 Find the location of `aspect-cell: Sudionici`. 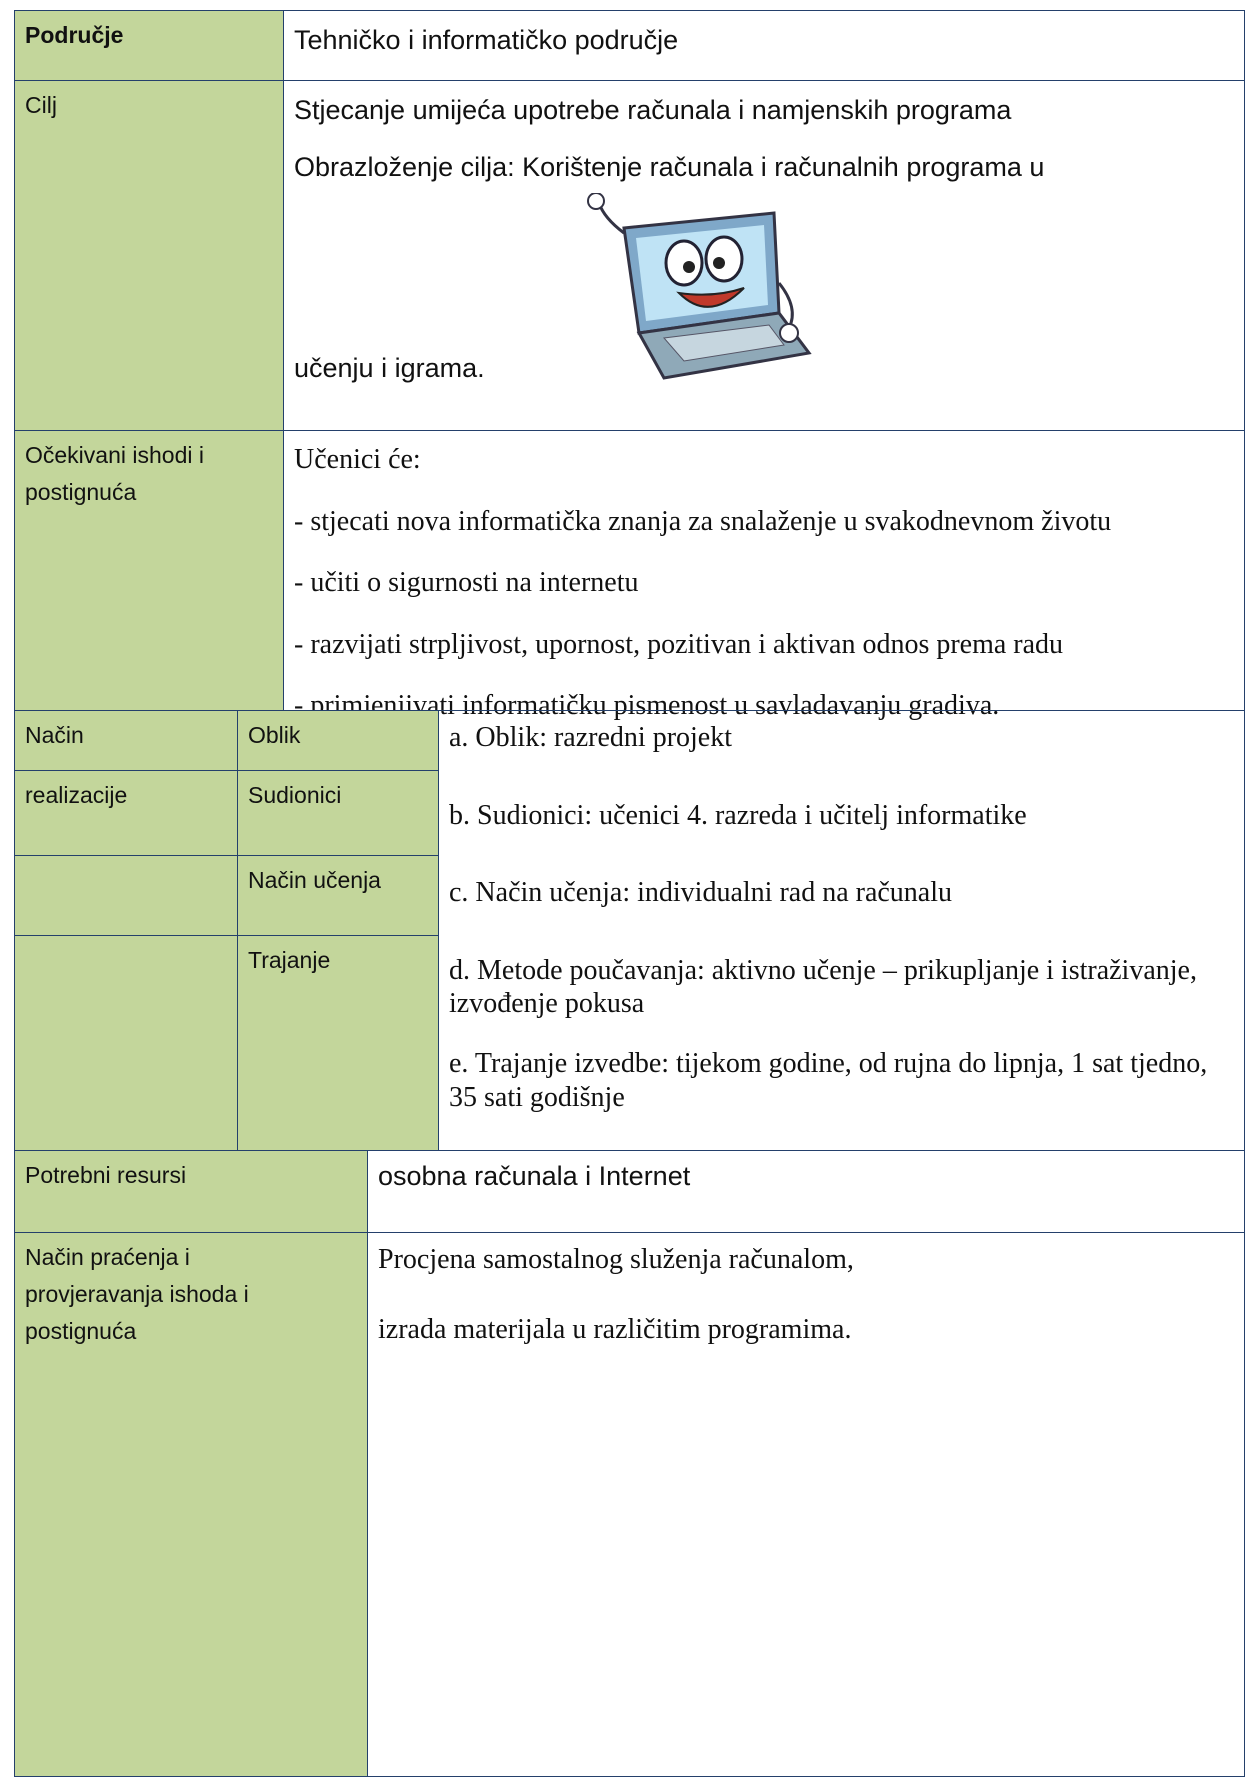

aspect-cell: Sudionici is located at coordinates (338, 813).